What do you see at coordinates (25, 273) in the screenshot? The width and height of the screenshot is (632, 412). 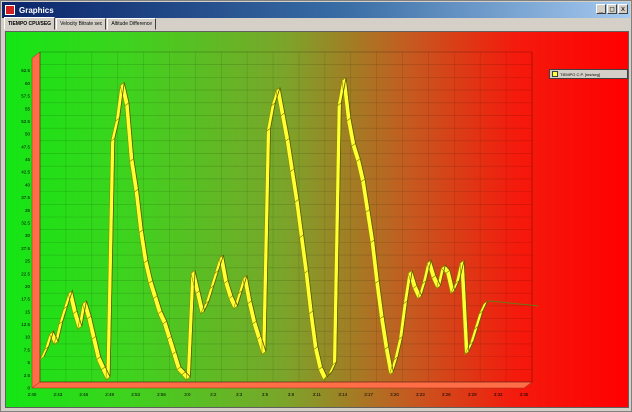 I see `y-tick-label: 22.5` at bounding box center [25, 273].